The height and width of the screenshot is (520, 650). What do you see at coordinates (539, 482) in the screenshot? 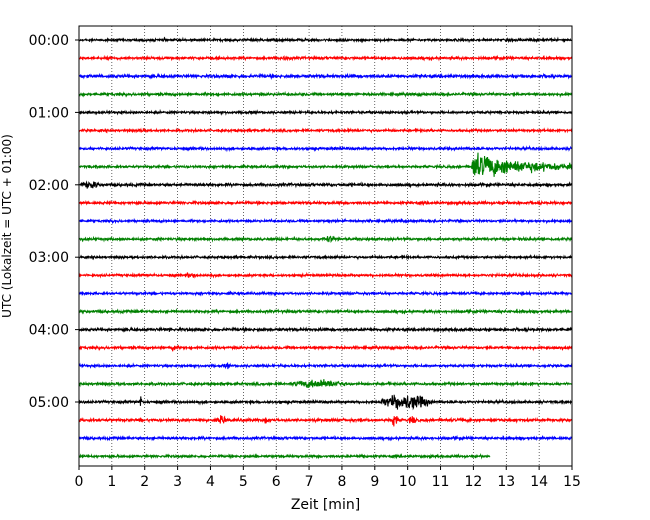
I see `x-tick-label-14: 14` at bounding box center [539, 482].